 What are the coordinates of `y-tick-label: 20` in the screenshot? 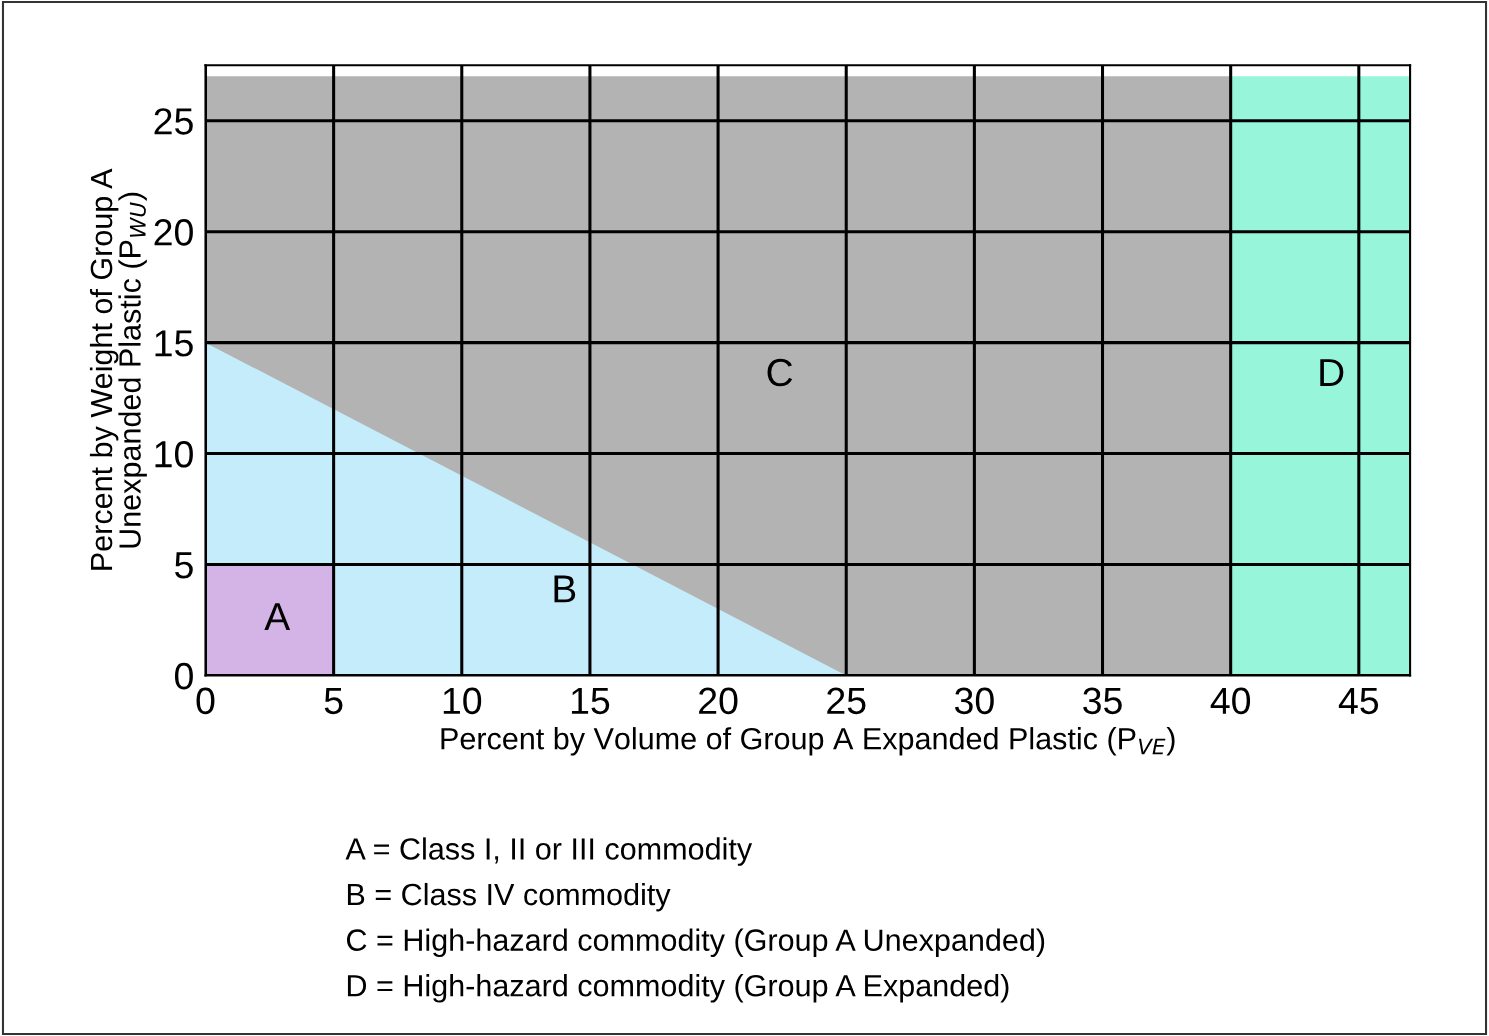 It's located at (173, 232).